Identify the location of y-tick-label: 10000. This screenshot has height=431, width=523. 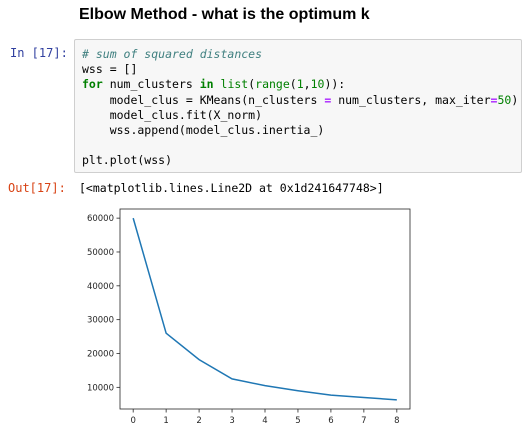
(100, 388).